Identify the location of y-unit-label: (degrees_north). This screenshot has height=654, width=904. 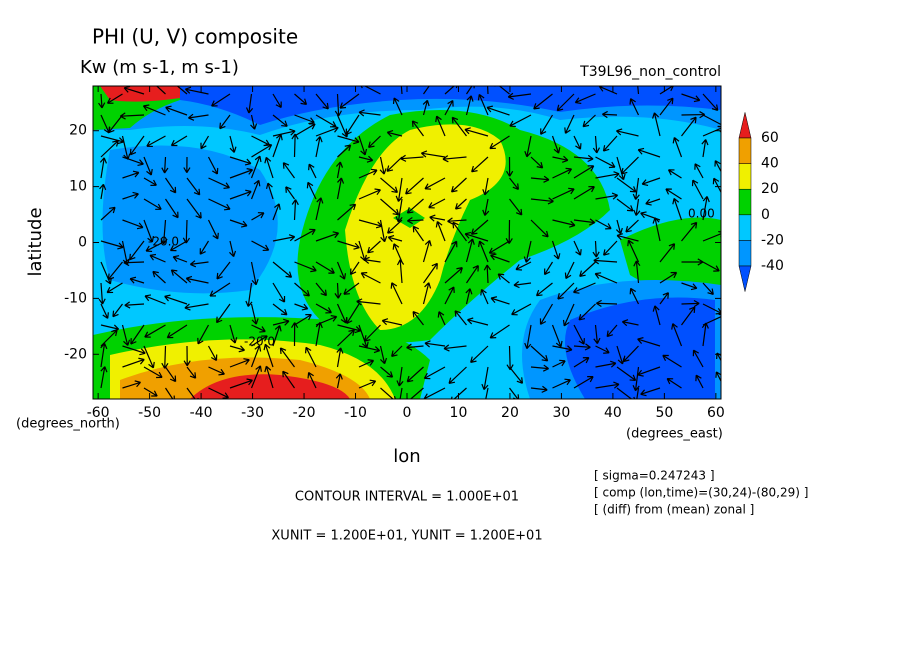
(68, 424).